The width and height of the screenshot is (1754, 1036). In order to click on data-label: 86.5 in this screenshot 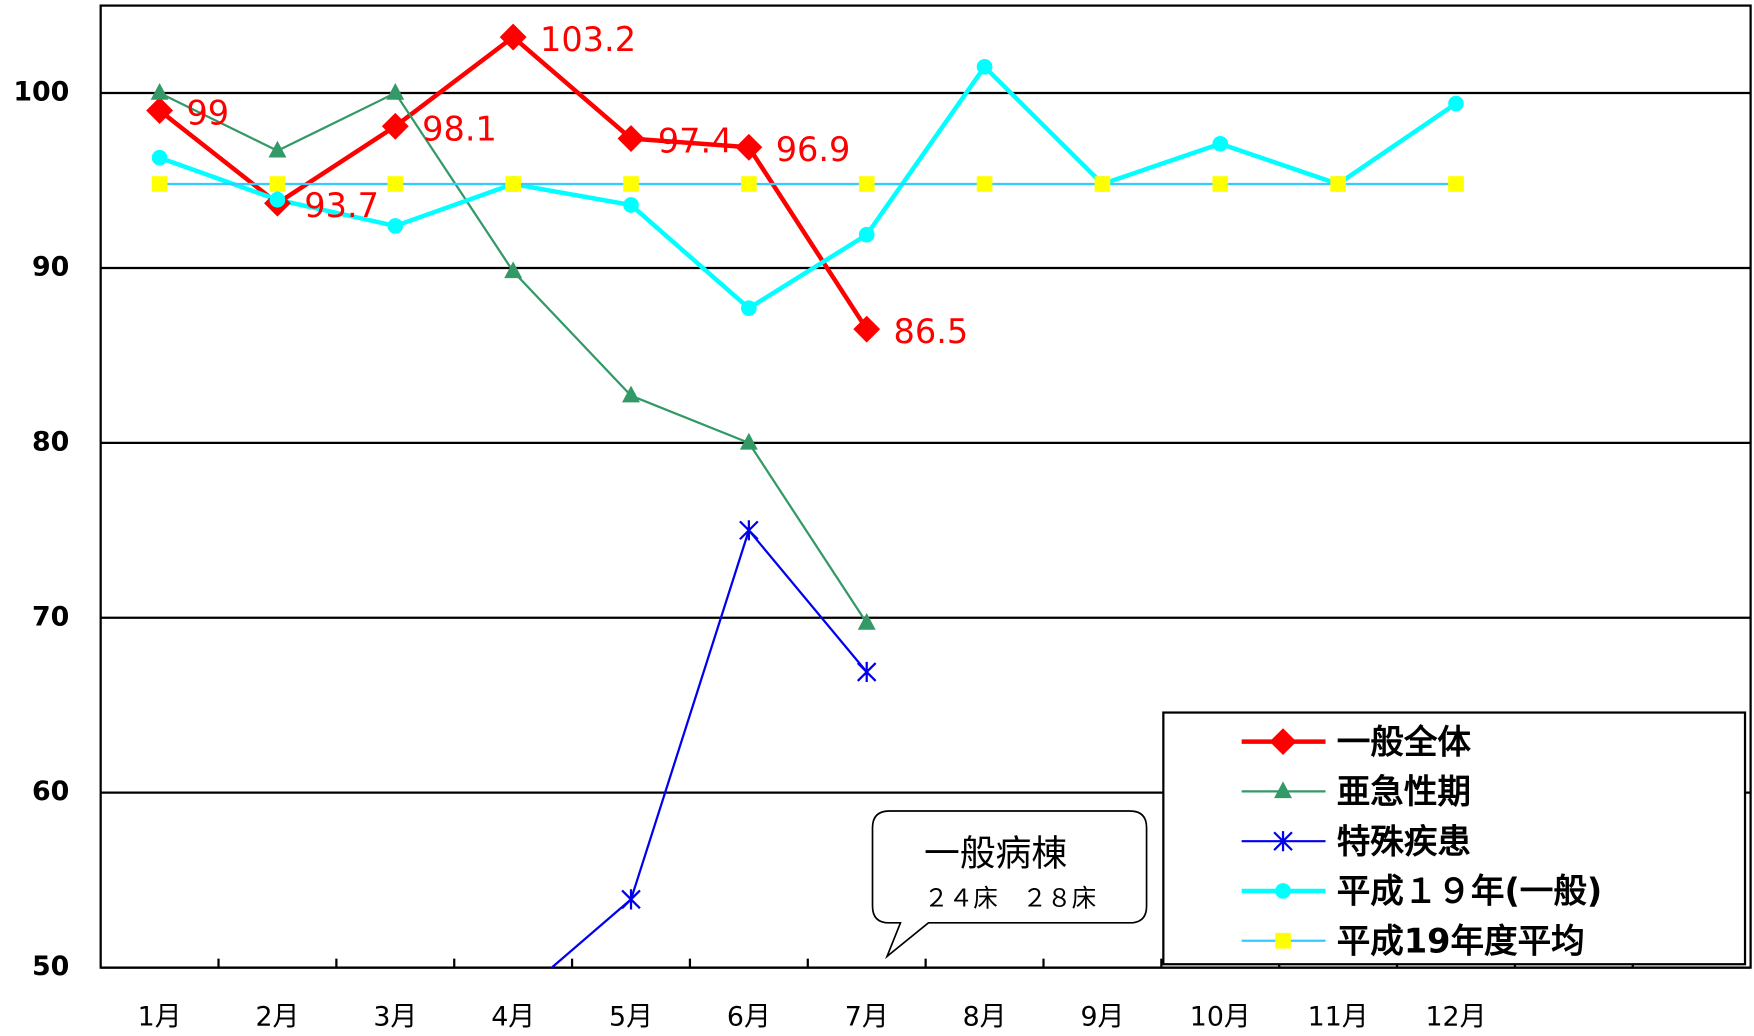, I will do `click(931, 331)`.